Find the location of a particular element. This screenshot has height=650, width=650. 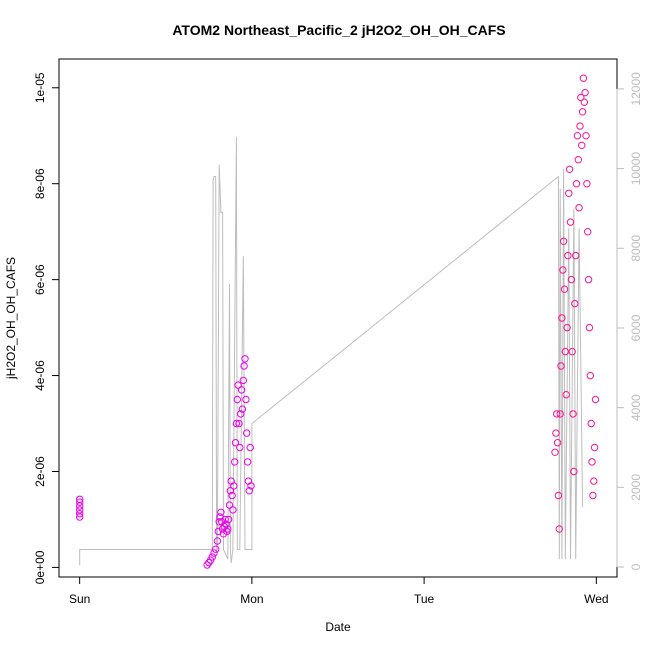

y2-tick-label: 10000 is located at coordinates (636, 169).